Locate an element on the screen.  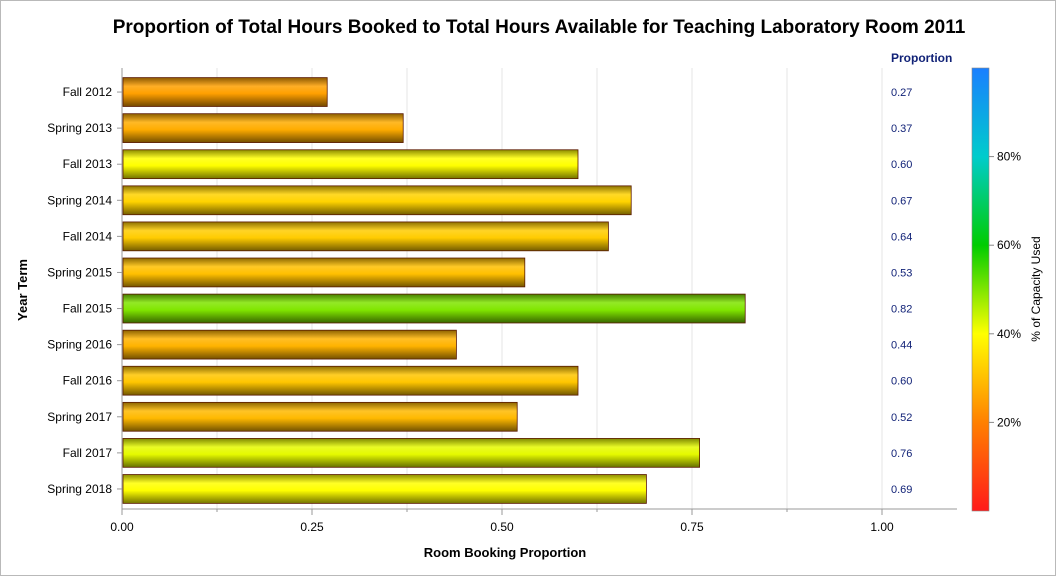
colorbar-tick-label: 80% is located at coordinates (1009, 157).